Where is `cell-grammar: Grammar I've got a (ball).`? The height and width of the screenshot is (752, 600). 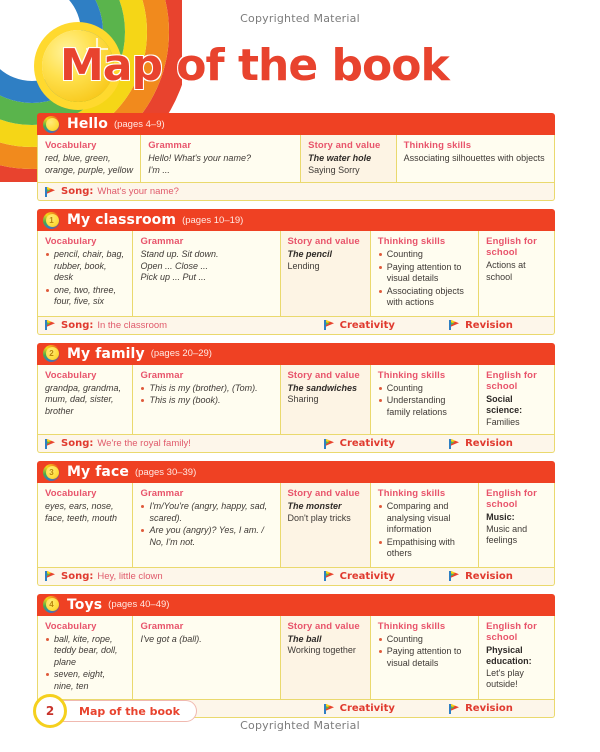
cell-grammar: Grammar I've got a (ball). is located at coordinates (207, 657).